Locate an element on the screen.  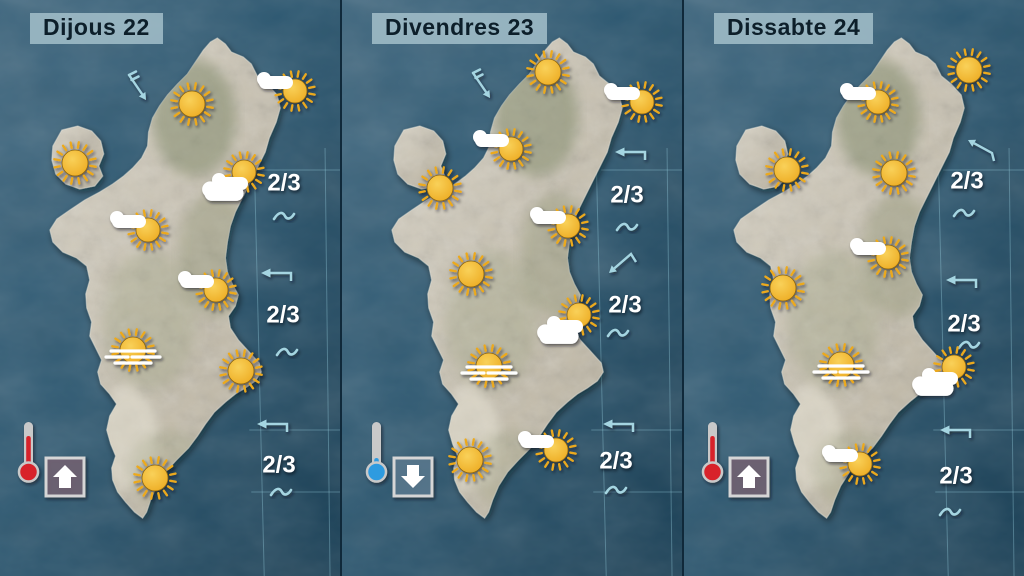
panel-title: Divendres 23 is located at coordinates (460, 29).